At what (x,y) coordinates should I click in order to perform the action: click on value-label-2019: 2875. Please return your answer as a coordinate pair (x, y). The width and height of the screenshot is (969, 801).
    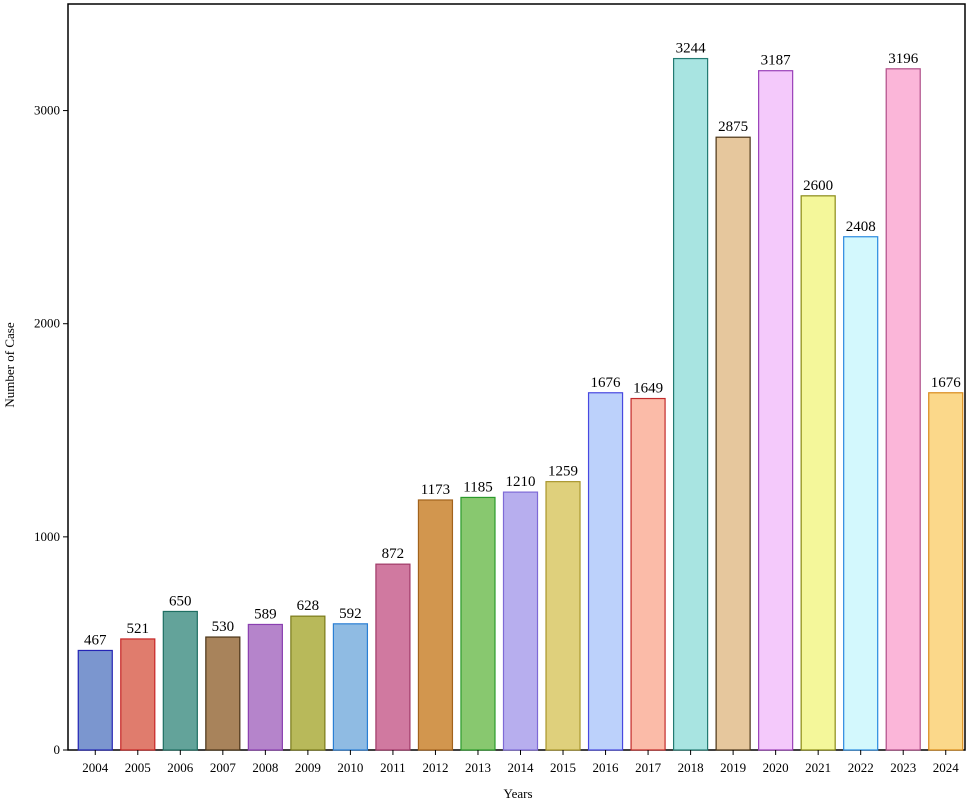
    Looking at the image, I should click on (733, 127).